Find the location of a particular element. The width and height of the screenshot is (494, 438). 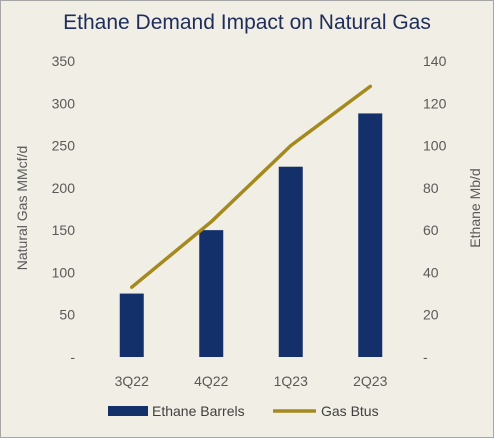

y-left-tick-label: 250 is located at coordinates (64, 146).